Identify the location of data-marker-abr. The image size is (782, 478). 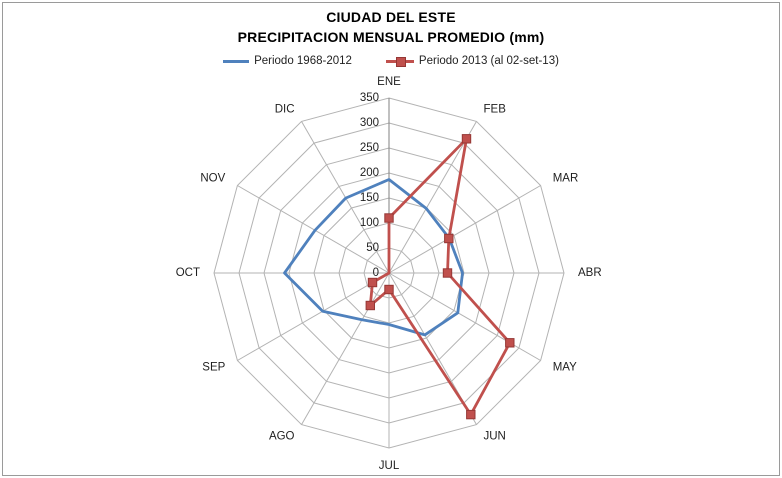
(447, 273).